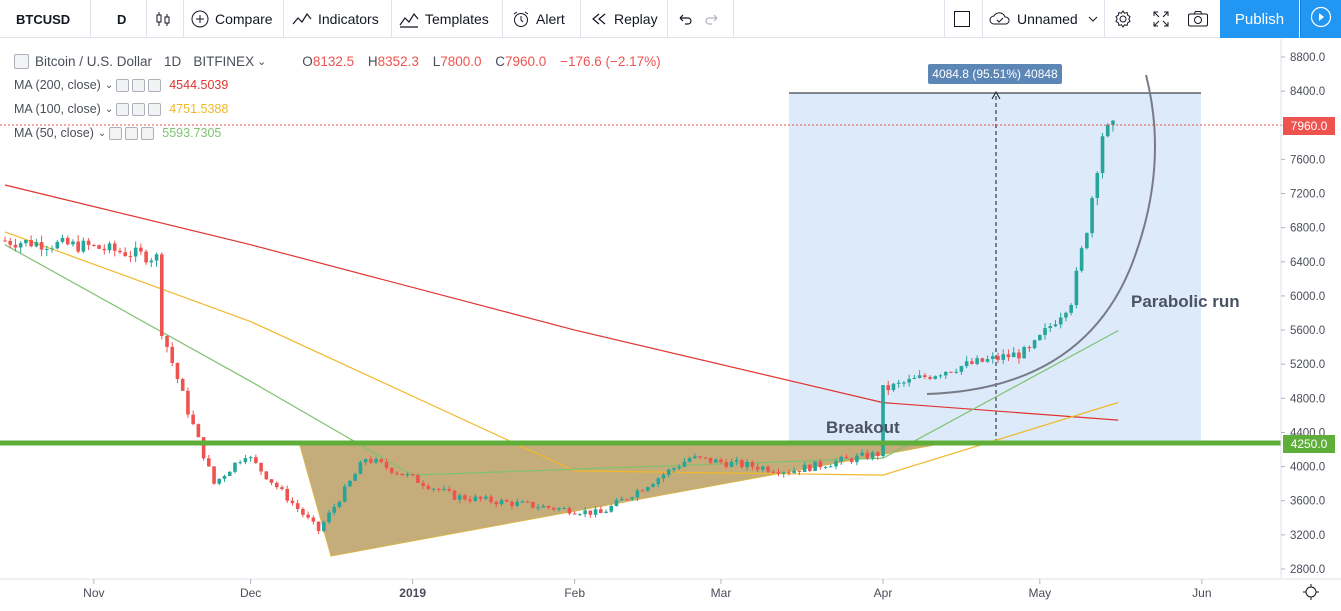 The height and width of the screenshot is (611, 1341). What do you see at coordinates (444, 19) in the screenshot?
I see `templates-button: Templates` at bounding box center [444, 19].